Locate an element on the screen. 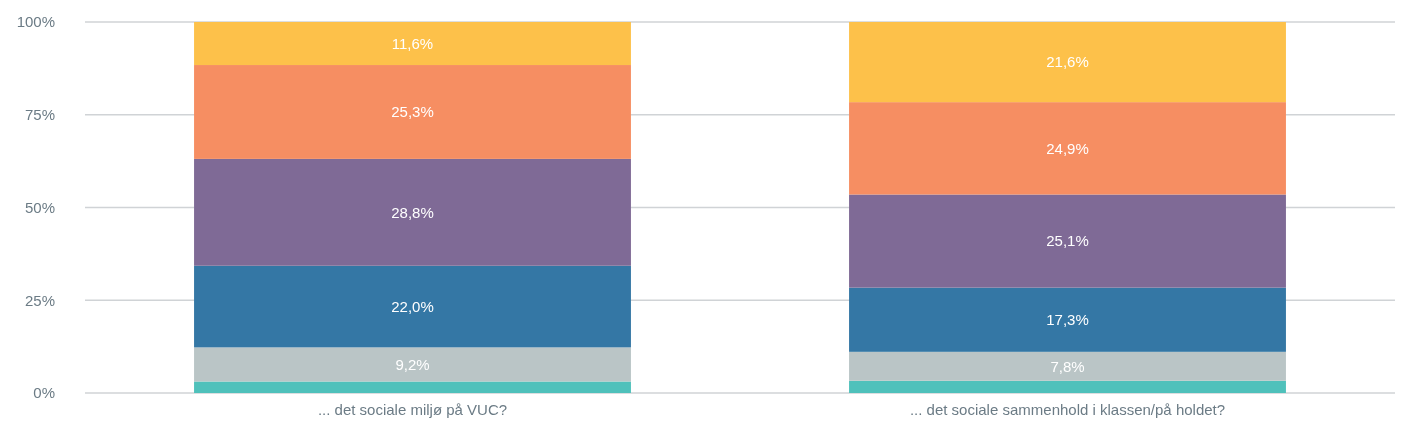  y-tick-label: 50% is located at coordinates (39, 207).